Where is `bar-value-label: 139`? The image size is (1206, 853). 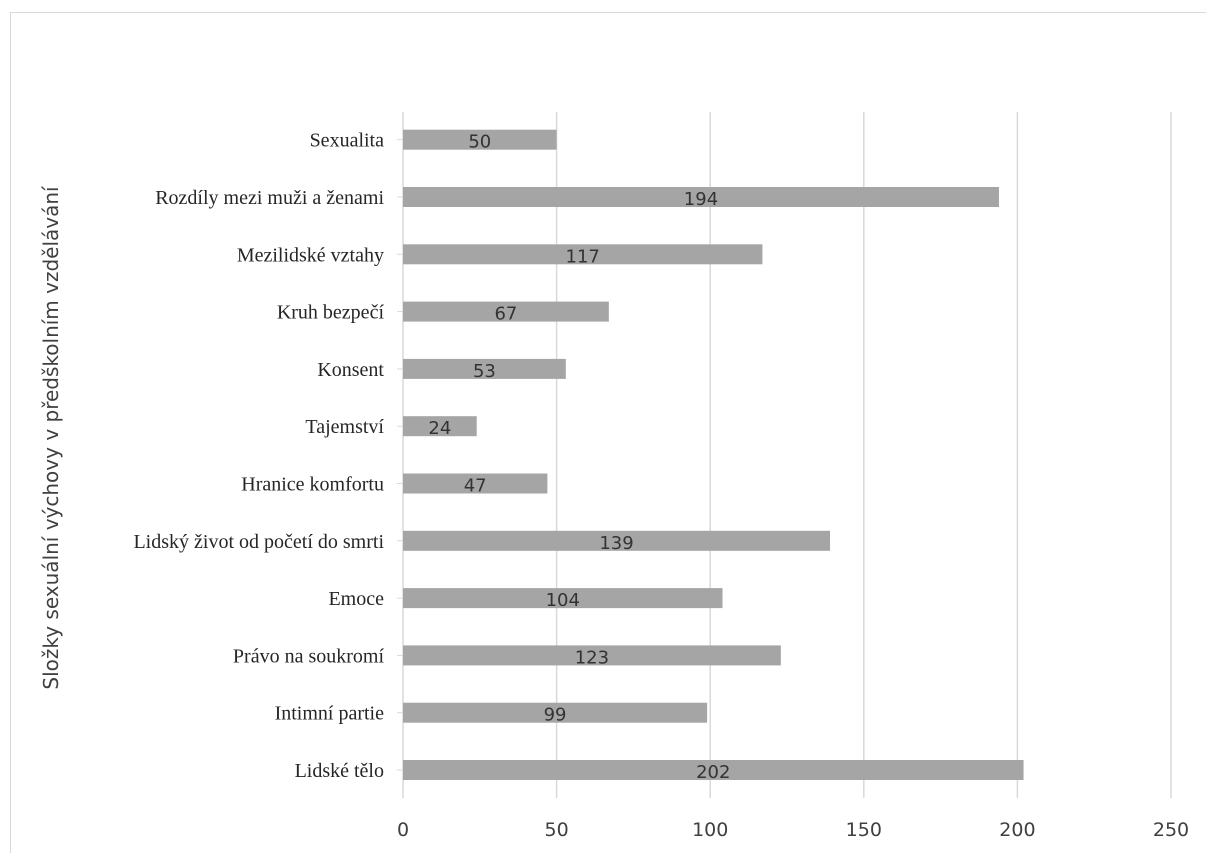 bar-value-label: 139 is located at coordinates (616, 543).